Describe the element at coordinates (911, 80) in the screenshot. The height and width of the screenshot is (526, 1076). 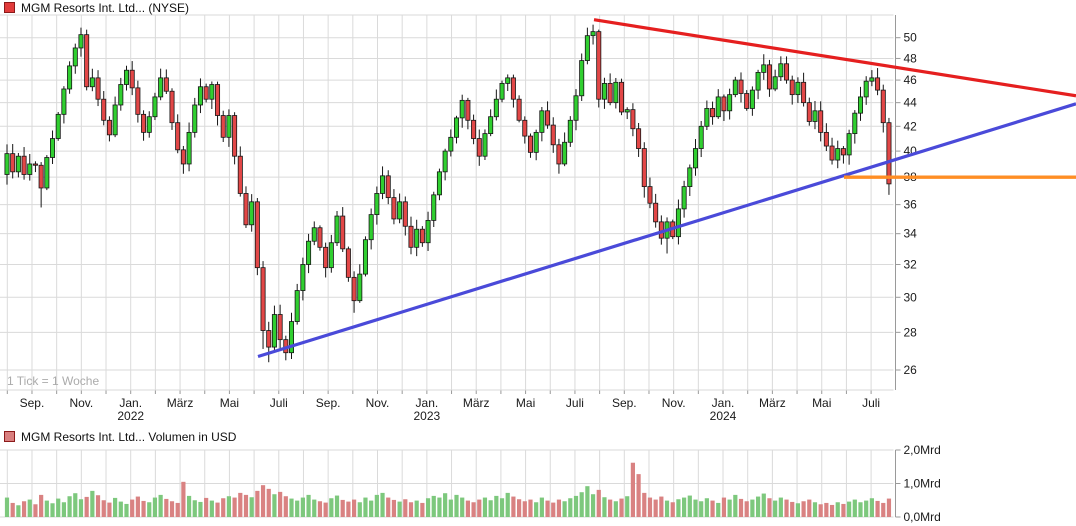
I see `price-tick-label: 46` at that location.